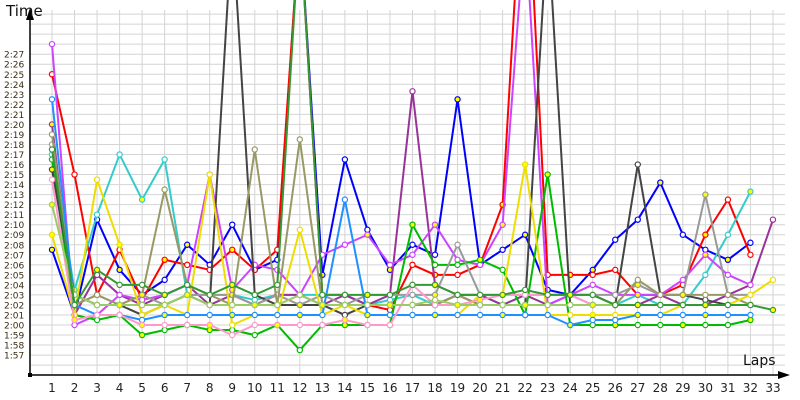  What do you see at coordinates (14, 316) in the screenshot?
I see `y-tick-label: 2:01` at bounding box center [14, 316].